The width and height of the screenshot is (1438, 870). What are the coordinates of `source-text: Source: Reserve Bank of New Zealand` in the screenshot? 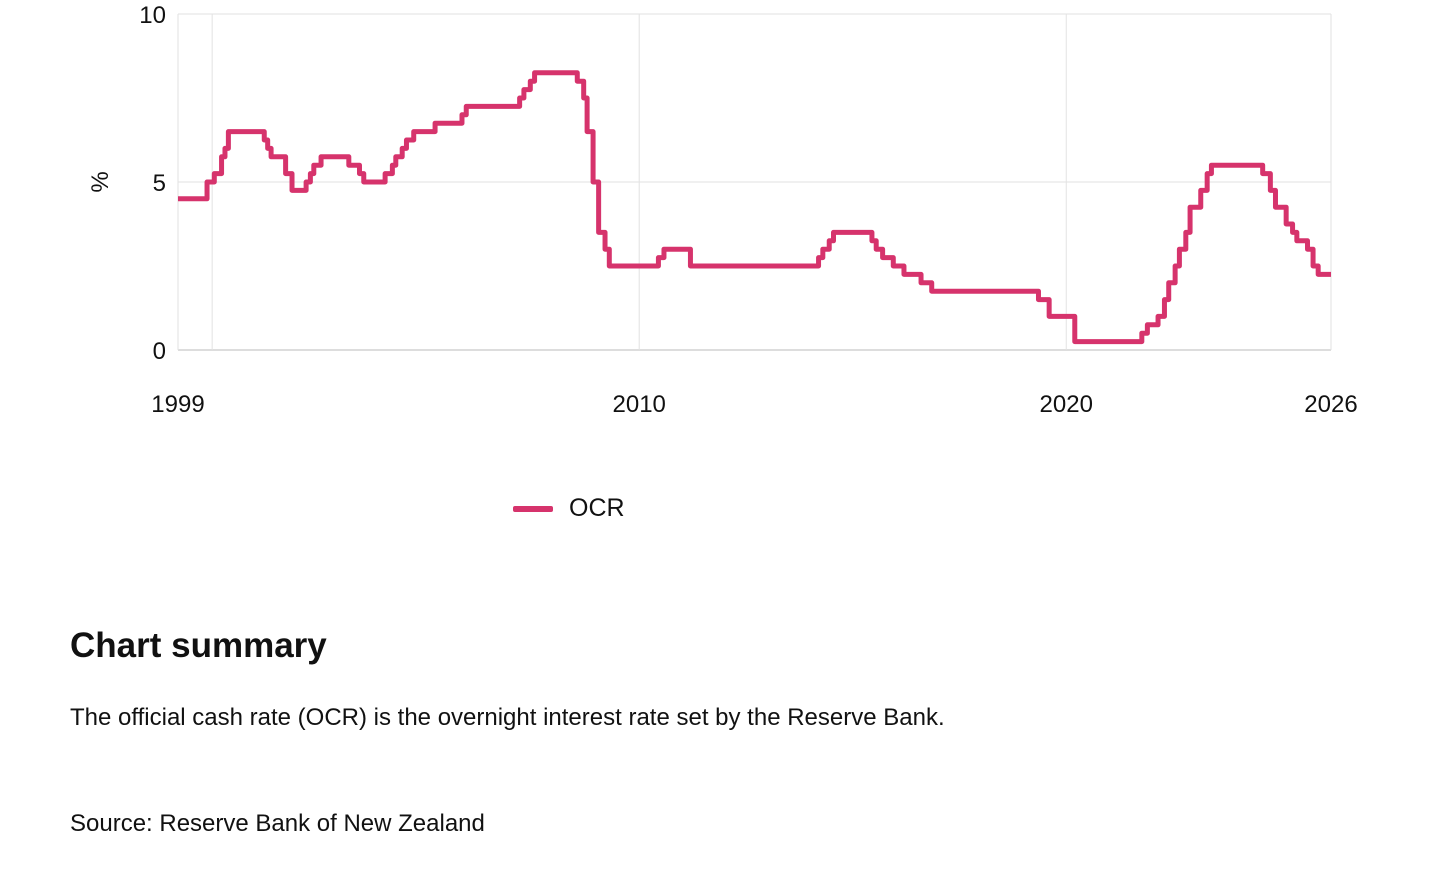 It's located at (277, 823).